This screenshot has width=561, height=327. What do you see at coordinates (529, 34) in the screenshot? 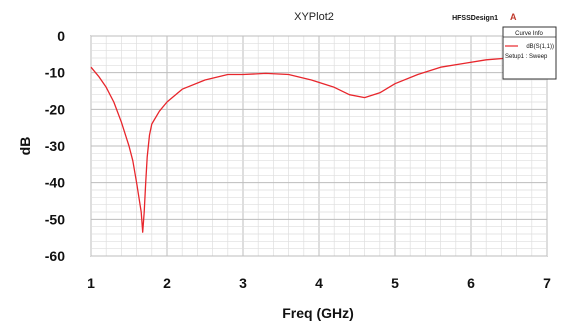
I see `legend-header: Curve Info` at bounding box center [529, 34].